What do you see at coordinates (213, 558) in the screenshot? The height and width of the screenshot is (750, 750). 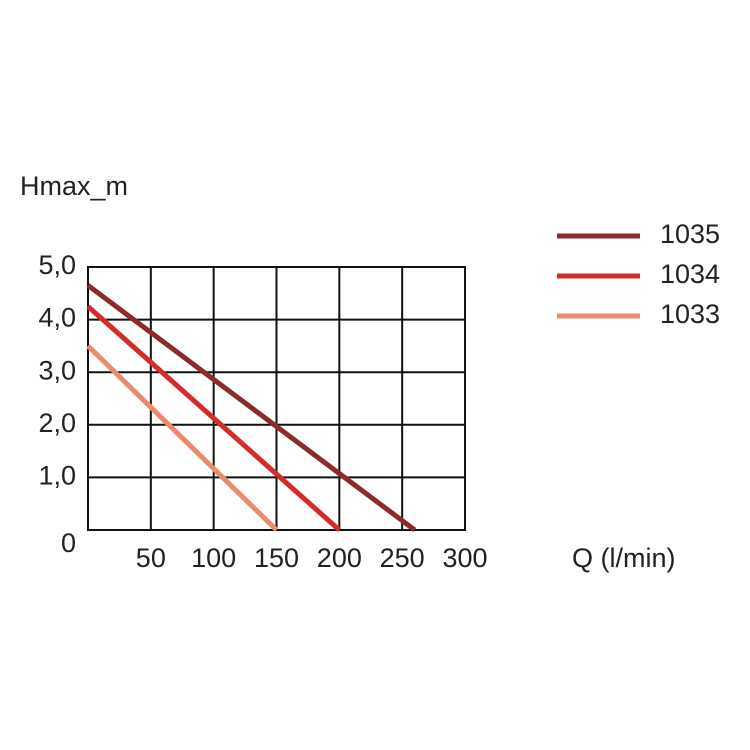 I see `x-tick-label: 100` at bounding box center [213, 558].